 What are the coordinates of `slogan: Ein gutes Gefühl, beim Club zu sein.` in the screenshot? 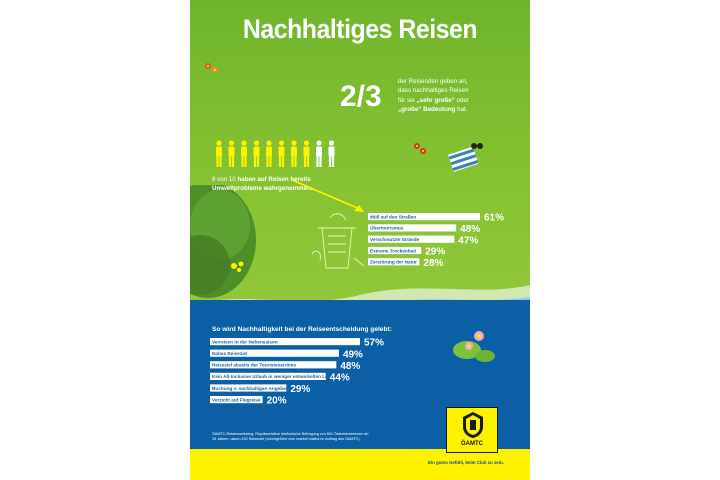 It's located at (466, 462).